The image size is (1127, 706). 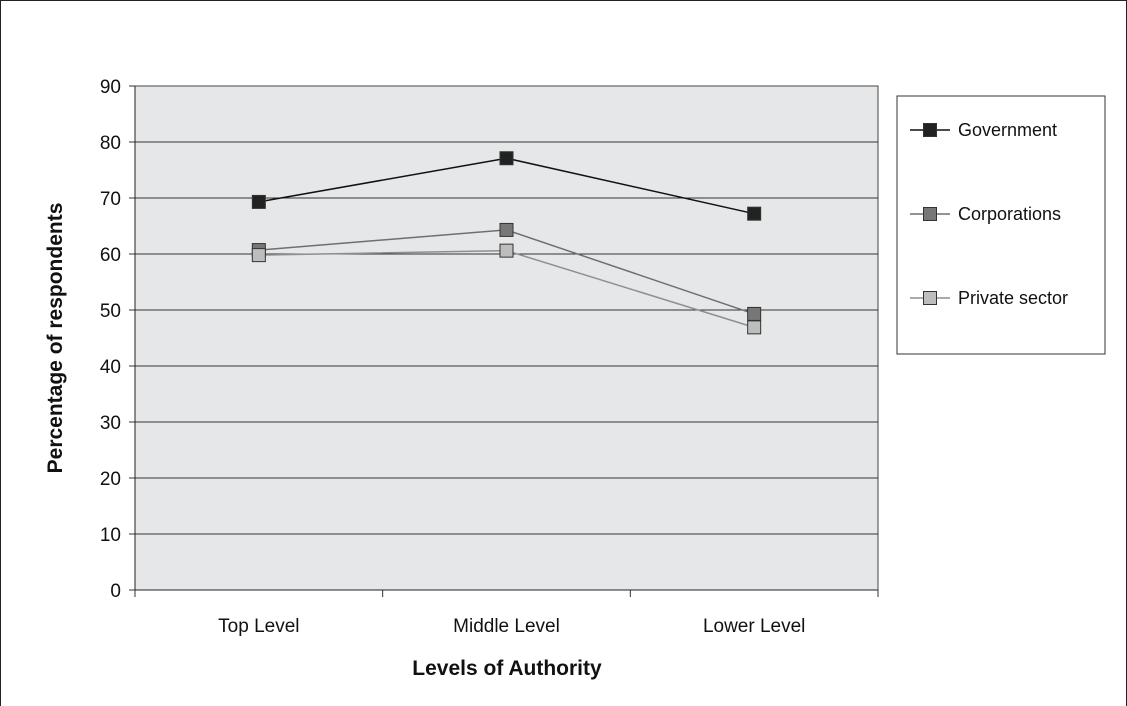 I want to click on x-tick-labels: Top Level Middle Level Lower Level, so click(x=511, y=626).